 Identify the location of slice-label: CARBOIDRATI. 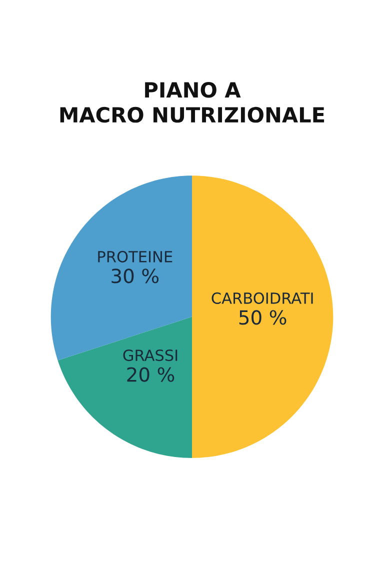
(262, 298).